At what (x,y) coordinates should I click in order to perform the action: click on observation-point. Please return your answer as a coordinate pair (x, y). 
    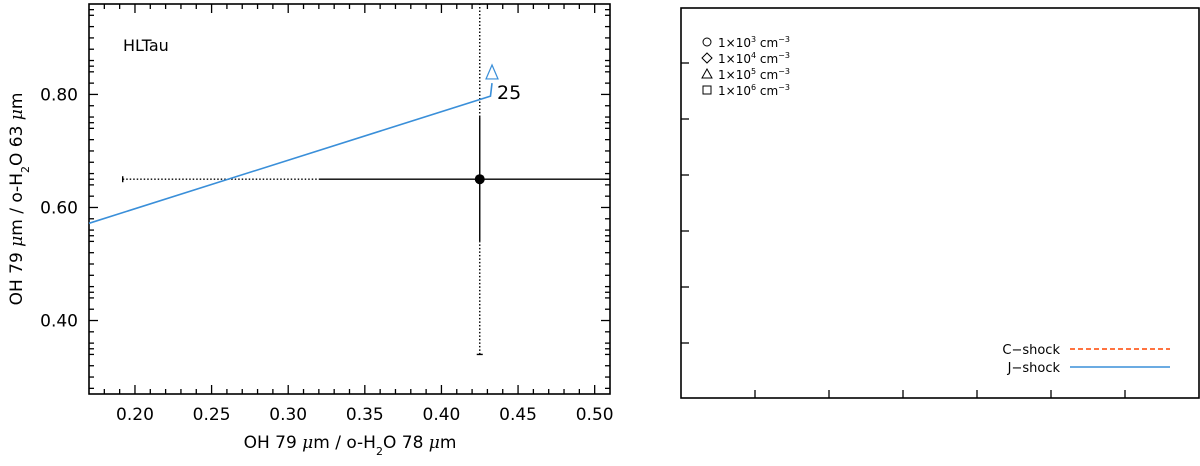
    Looking at the image, I should click on (479, 179).